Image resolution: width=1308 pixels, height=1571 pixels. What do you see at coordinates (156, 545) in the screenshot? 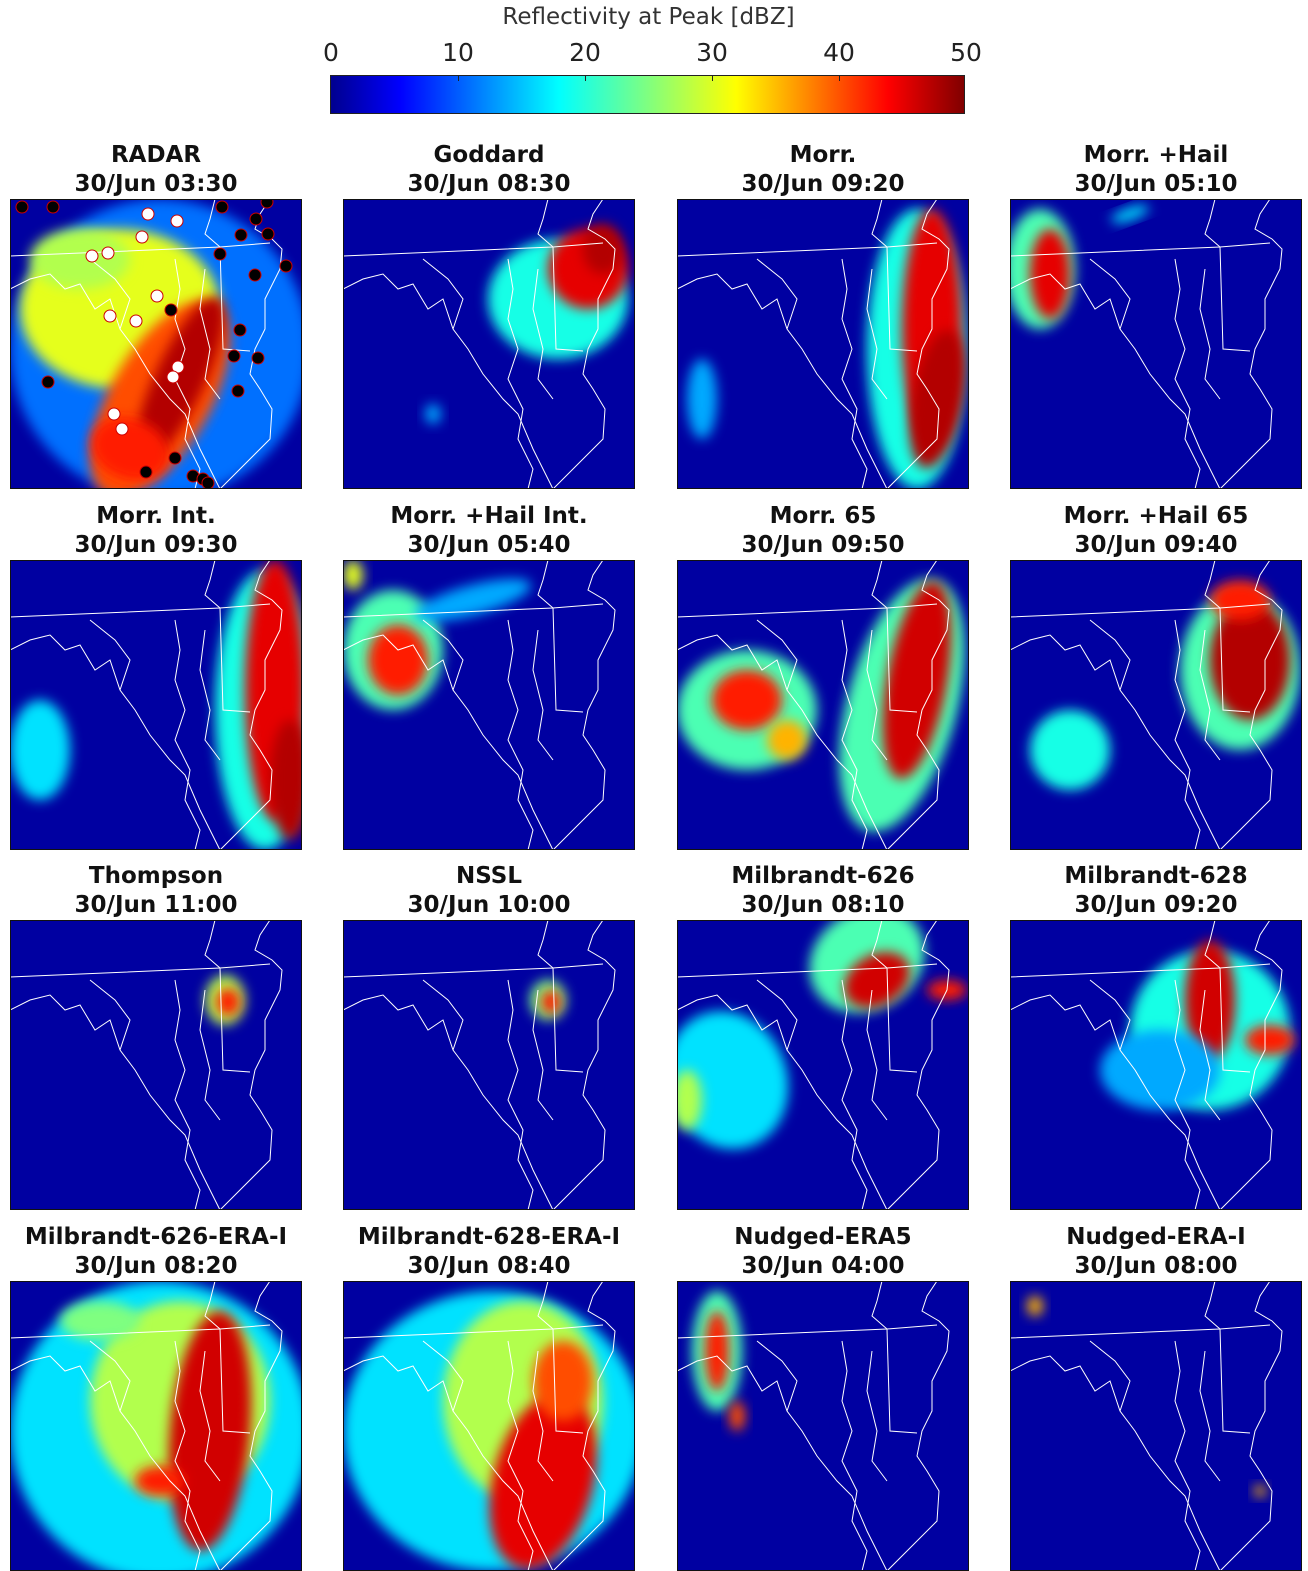
I see `panel-time: 30/Jun 09:30` at bounding box center [156, 545].